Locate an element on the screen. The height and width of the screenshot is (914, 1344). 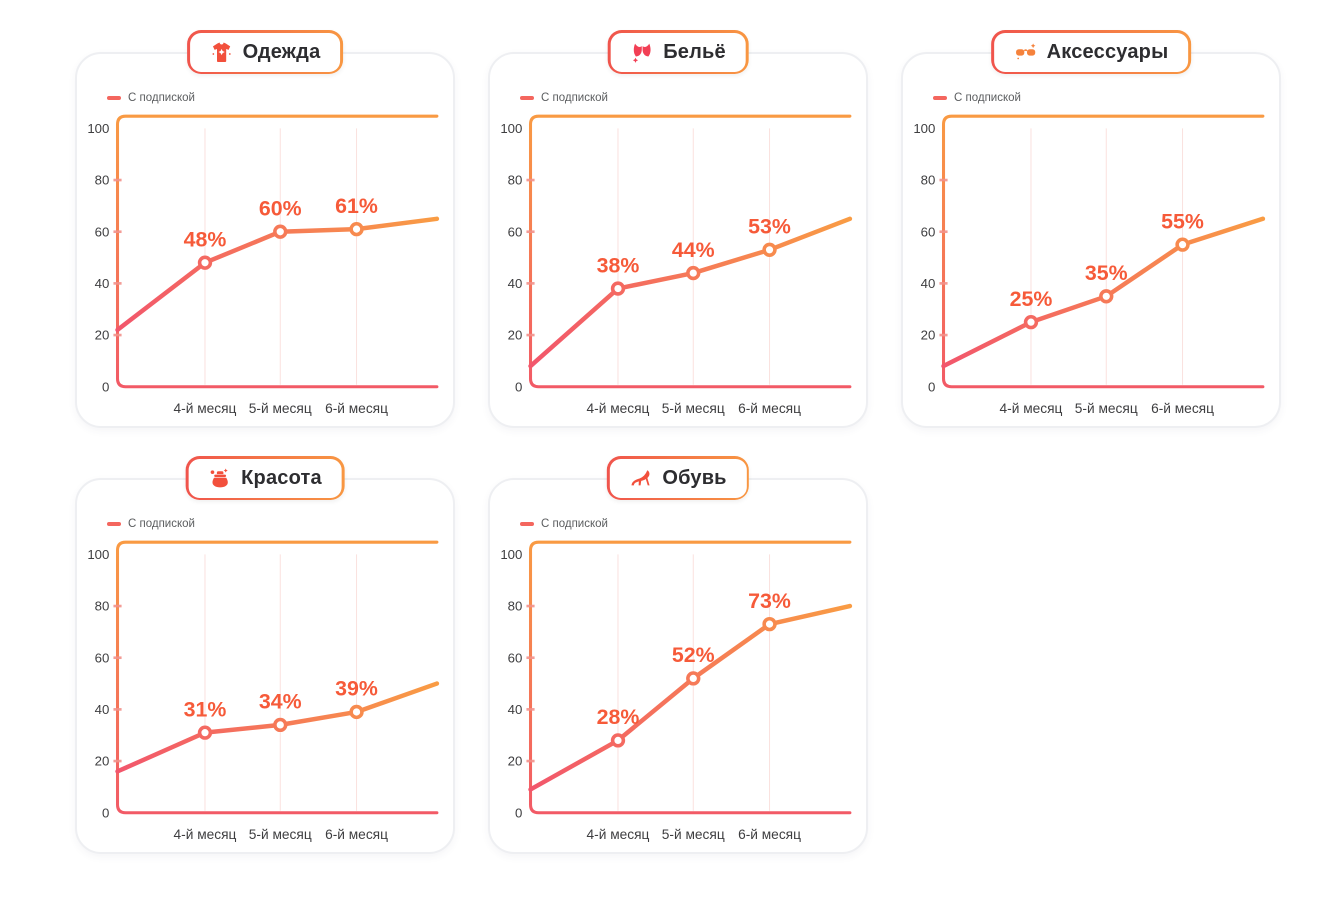
chart-title-pill-inner: Красота is located at coordinates (265, 478).